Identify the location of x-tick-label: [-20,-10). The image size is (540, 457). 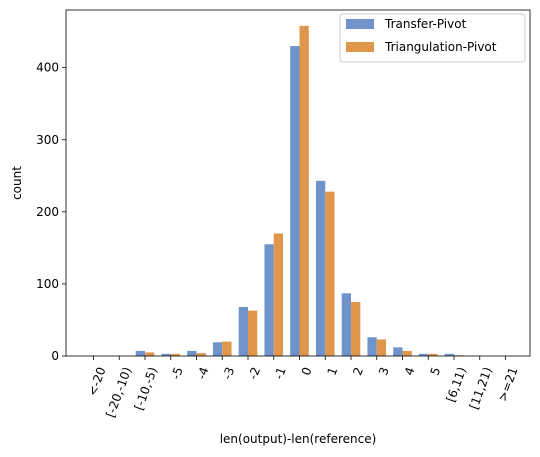
(118, 392).